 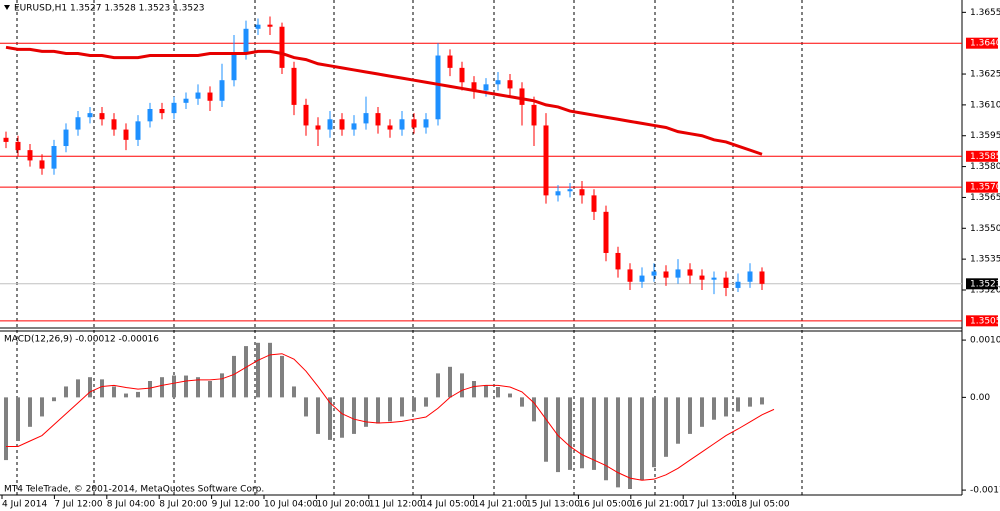 I want to click on x-tick-label: 8 Jul 04:00, so click(x=131, y=505).